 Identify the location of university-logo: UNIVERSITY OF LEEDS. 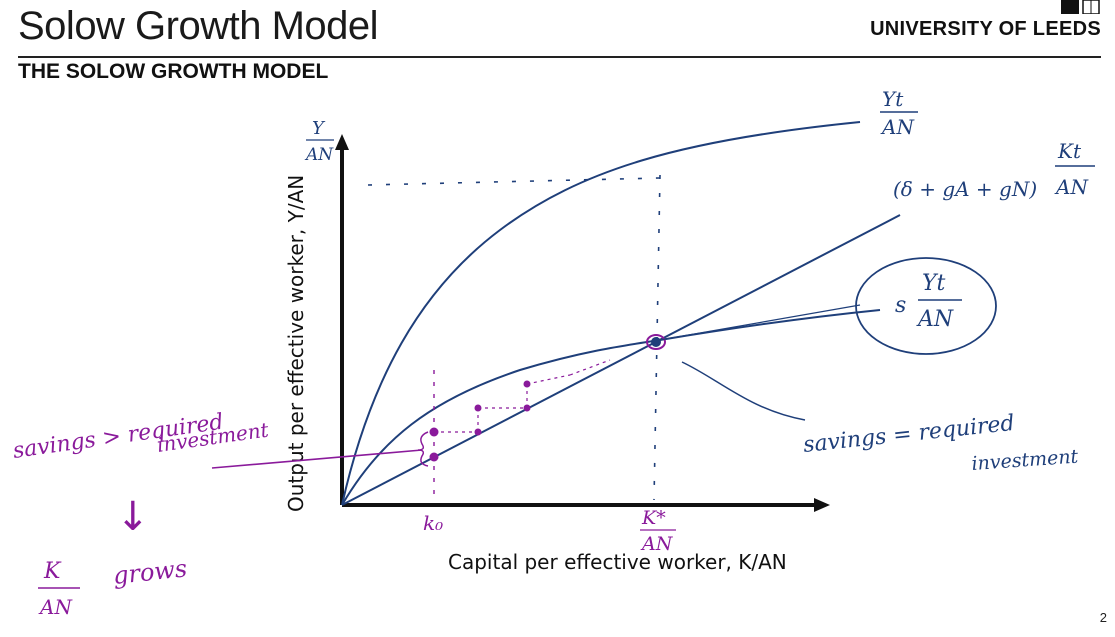
(985, 29).